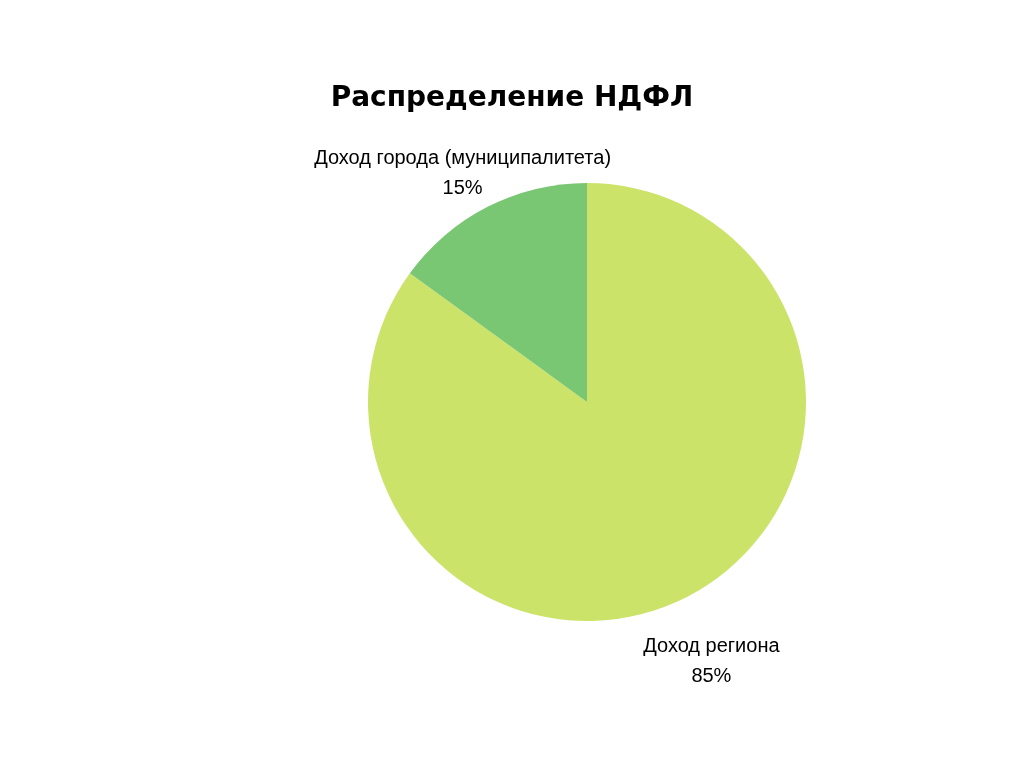 This screenshot has width=1024, height=768. Describe the element at coordinates (711, 675) in the screenshot. I see `data-label: 85%` at that location.